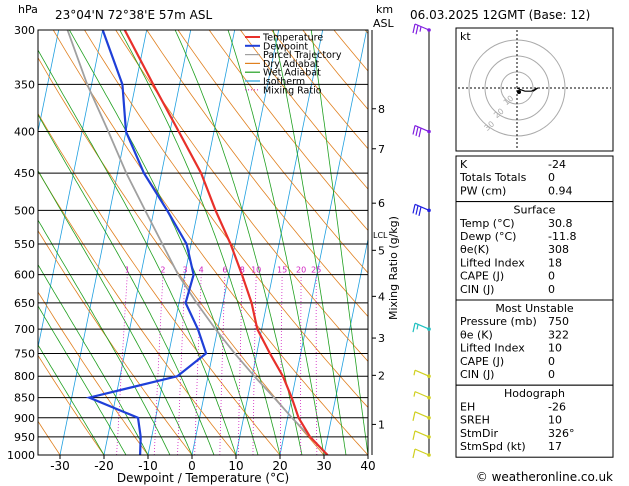 The image size is (629, 486). I want to click on mixing-ratio-tick-label: 1, so click(127, 270).